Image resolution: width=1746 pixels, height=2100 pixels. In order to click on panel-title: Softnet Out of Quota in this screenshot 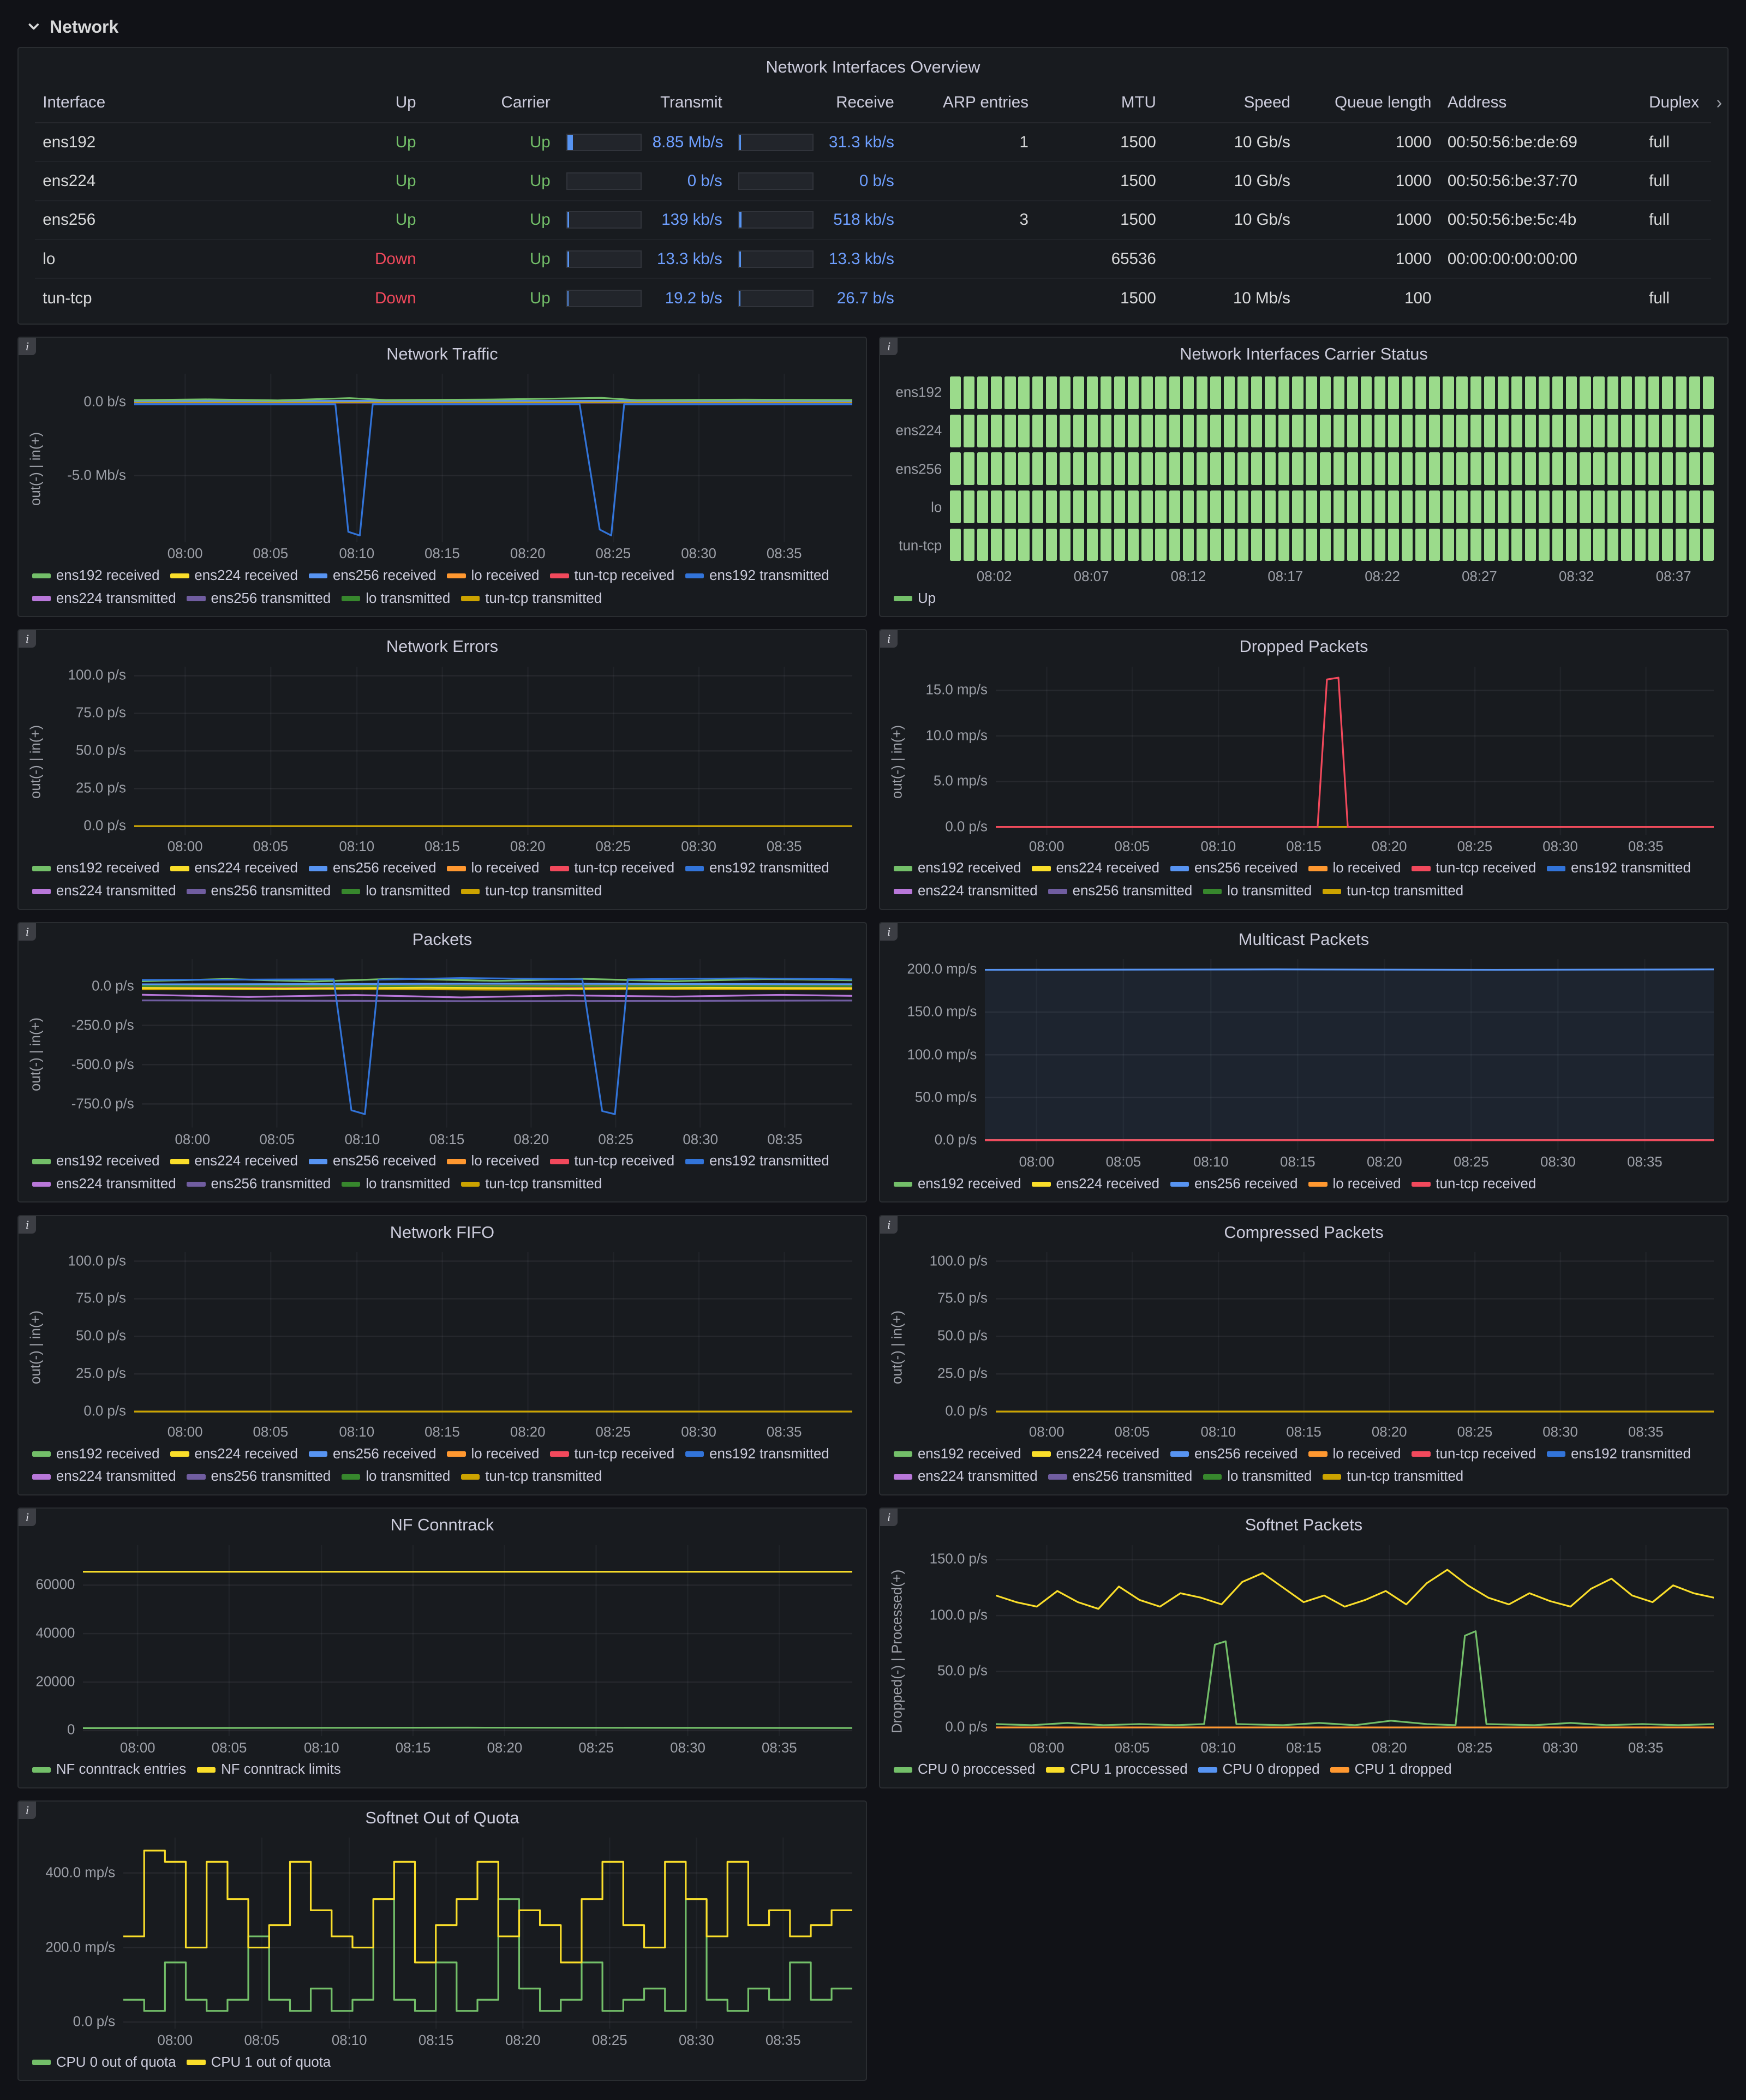, I will do `click(442, 1818)`.